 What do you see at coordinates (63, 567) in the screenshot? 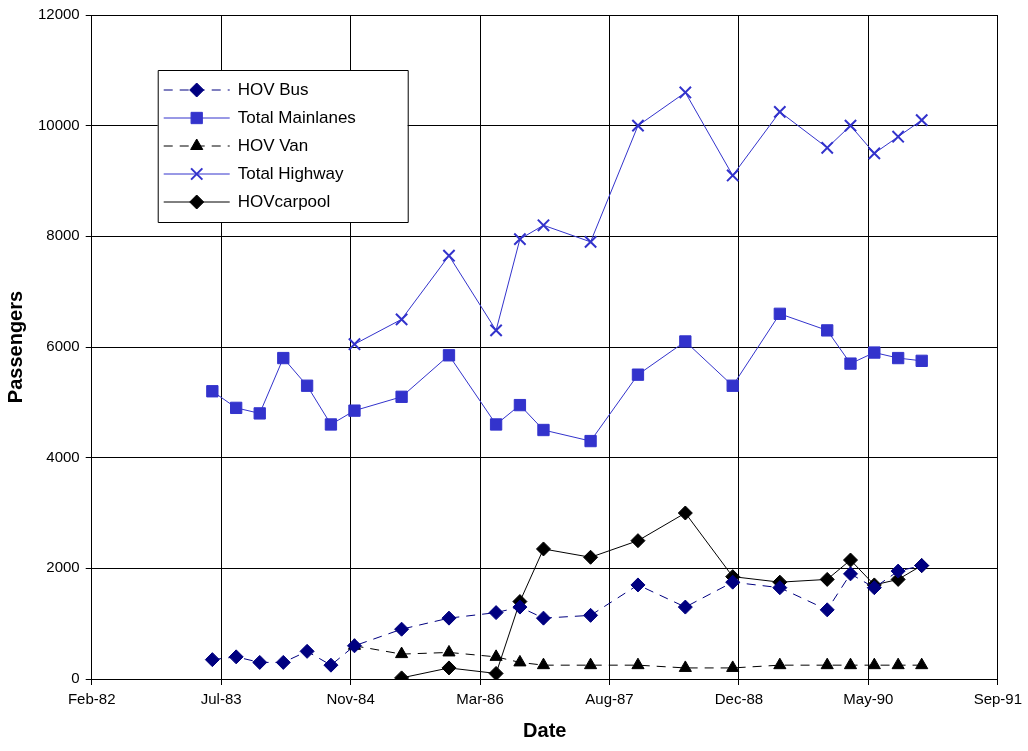
I see `y-tick-label: 2000` at bounding box center [63, 567].